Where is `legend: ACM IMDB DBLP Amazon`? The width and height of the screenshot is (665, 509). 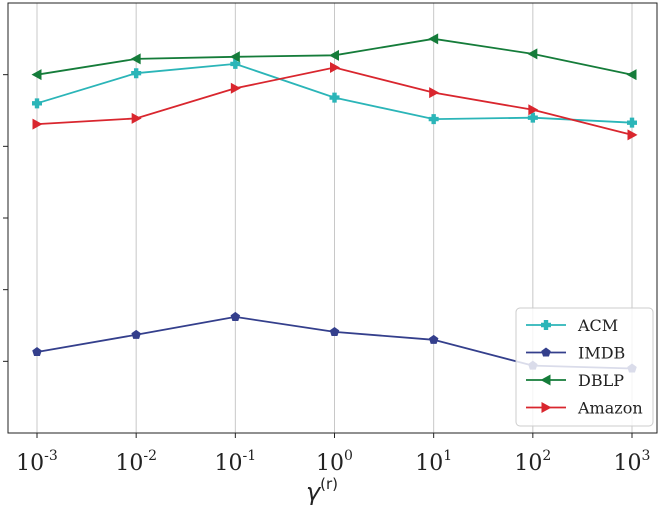
legend: ACM IMDB DBLP Amazon is located at coordinates (584, 367).